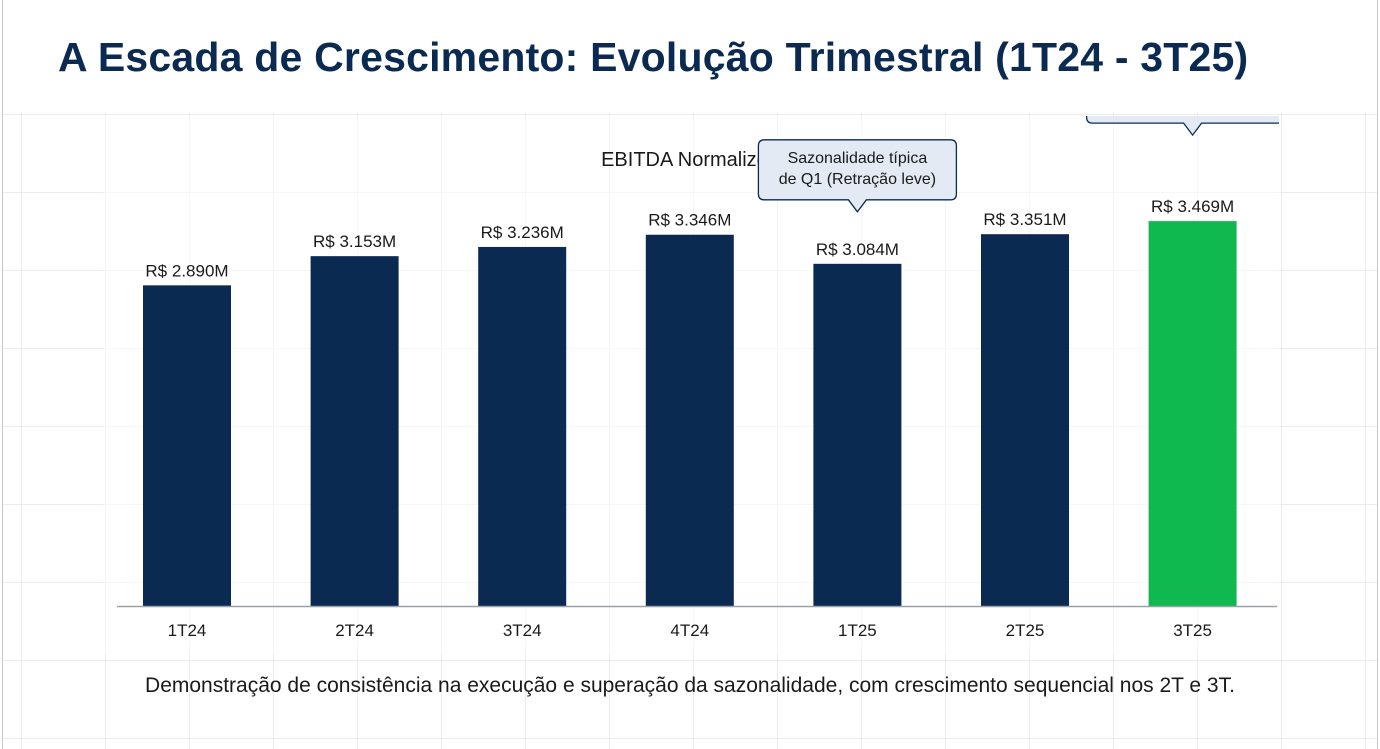 Image resolution: width=1380 pixels, height=749 pixels. I want to click on data-label-4T24: R$ 3.346M, so click(689, 220).